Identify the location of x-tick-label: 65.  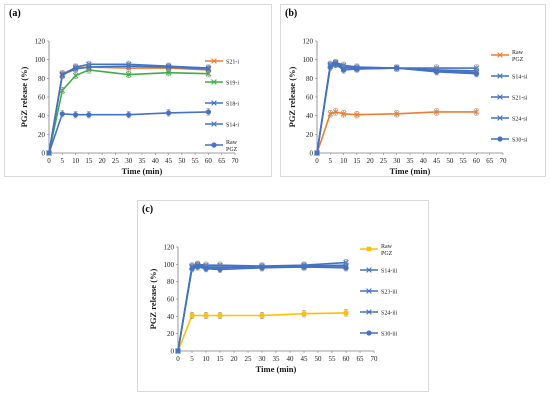
(222, 161).